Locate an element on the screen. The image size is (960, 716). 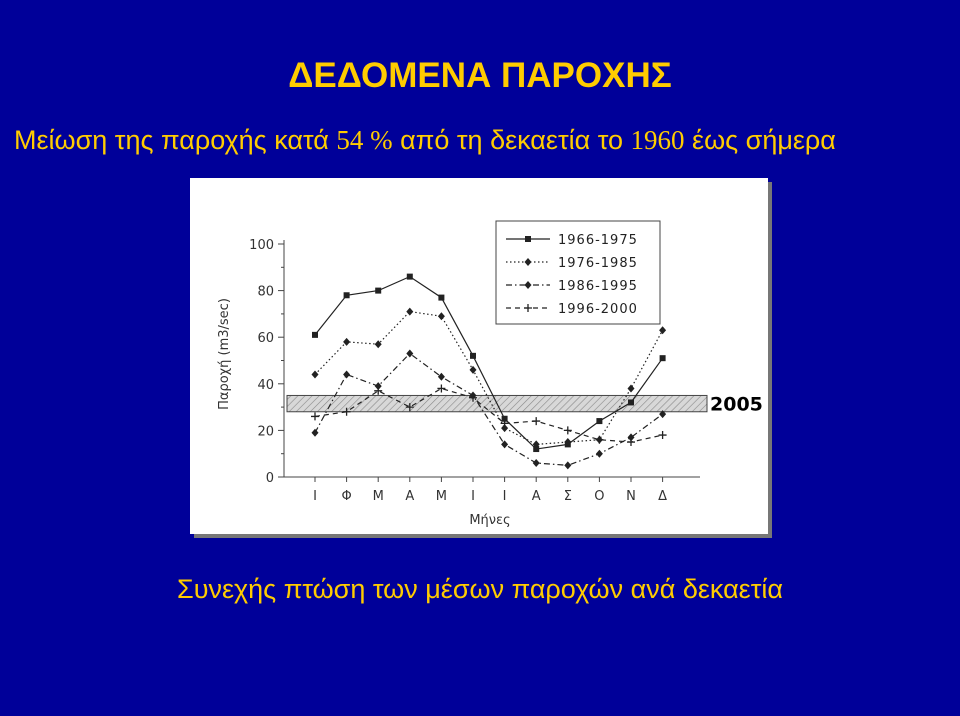
subtitle-part-3: έως σήμερα is located at coordinates (760, 140).